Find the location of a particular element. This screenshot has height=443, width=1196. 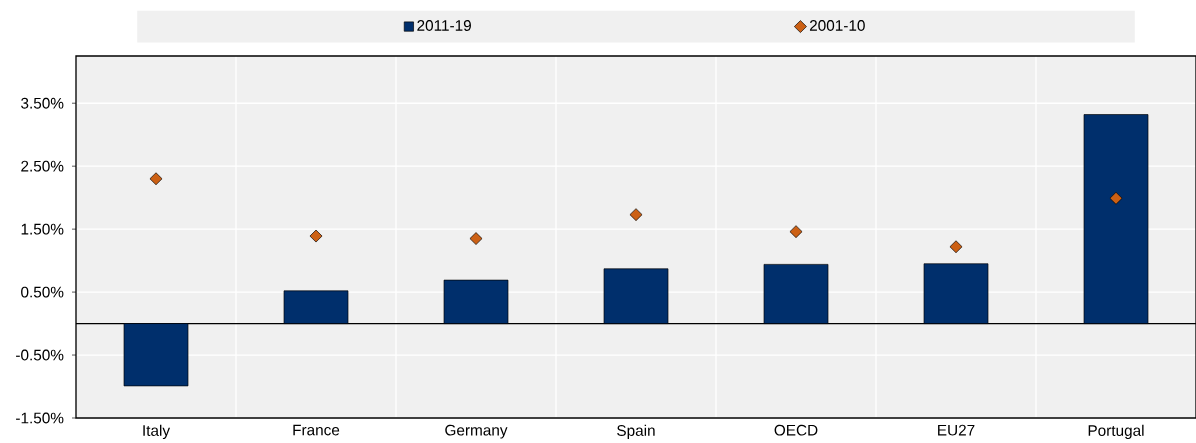

x-tick-label: Germany is located at coordinates (476, 431).